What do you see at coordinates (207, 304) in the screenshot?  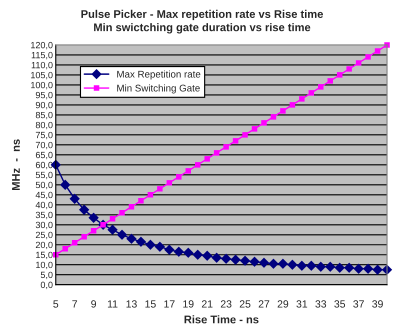 I see `x-tick-label: 21` at bounding box center [207, 304].